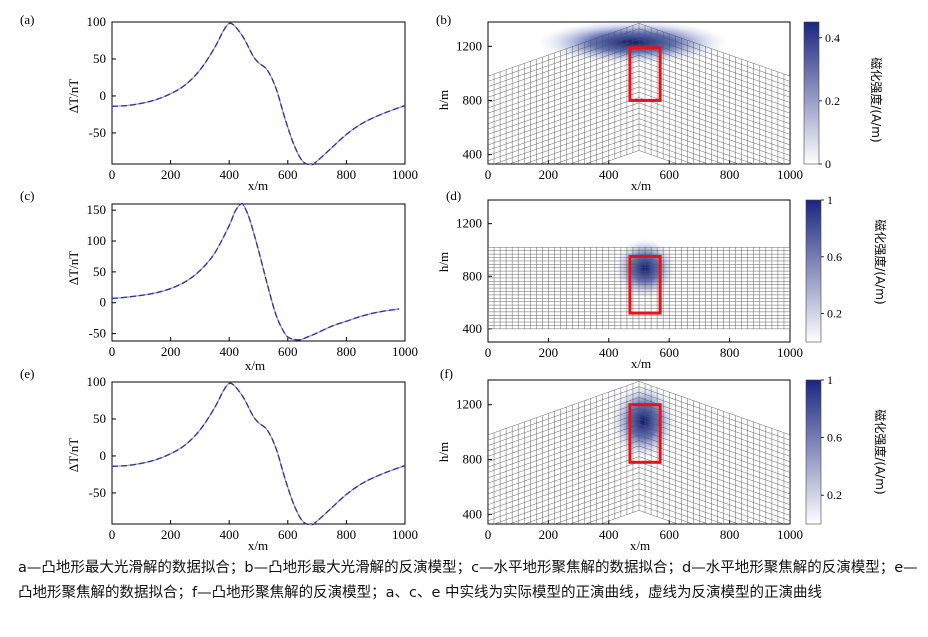 This screenshot has width=928, height=637. What do you see at coordinates (443, 100) in the screenshot?
I see `panel-b-ylabel: h/m` at bounding box center [443, 100].